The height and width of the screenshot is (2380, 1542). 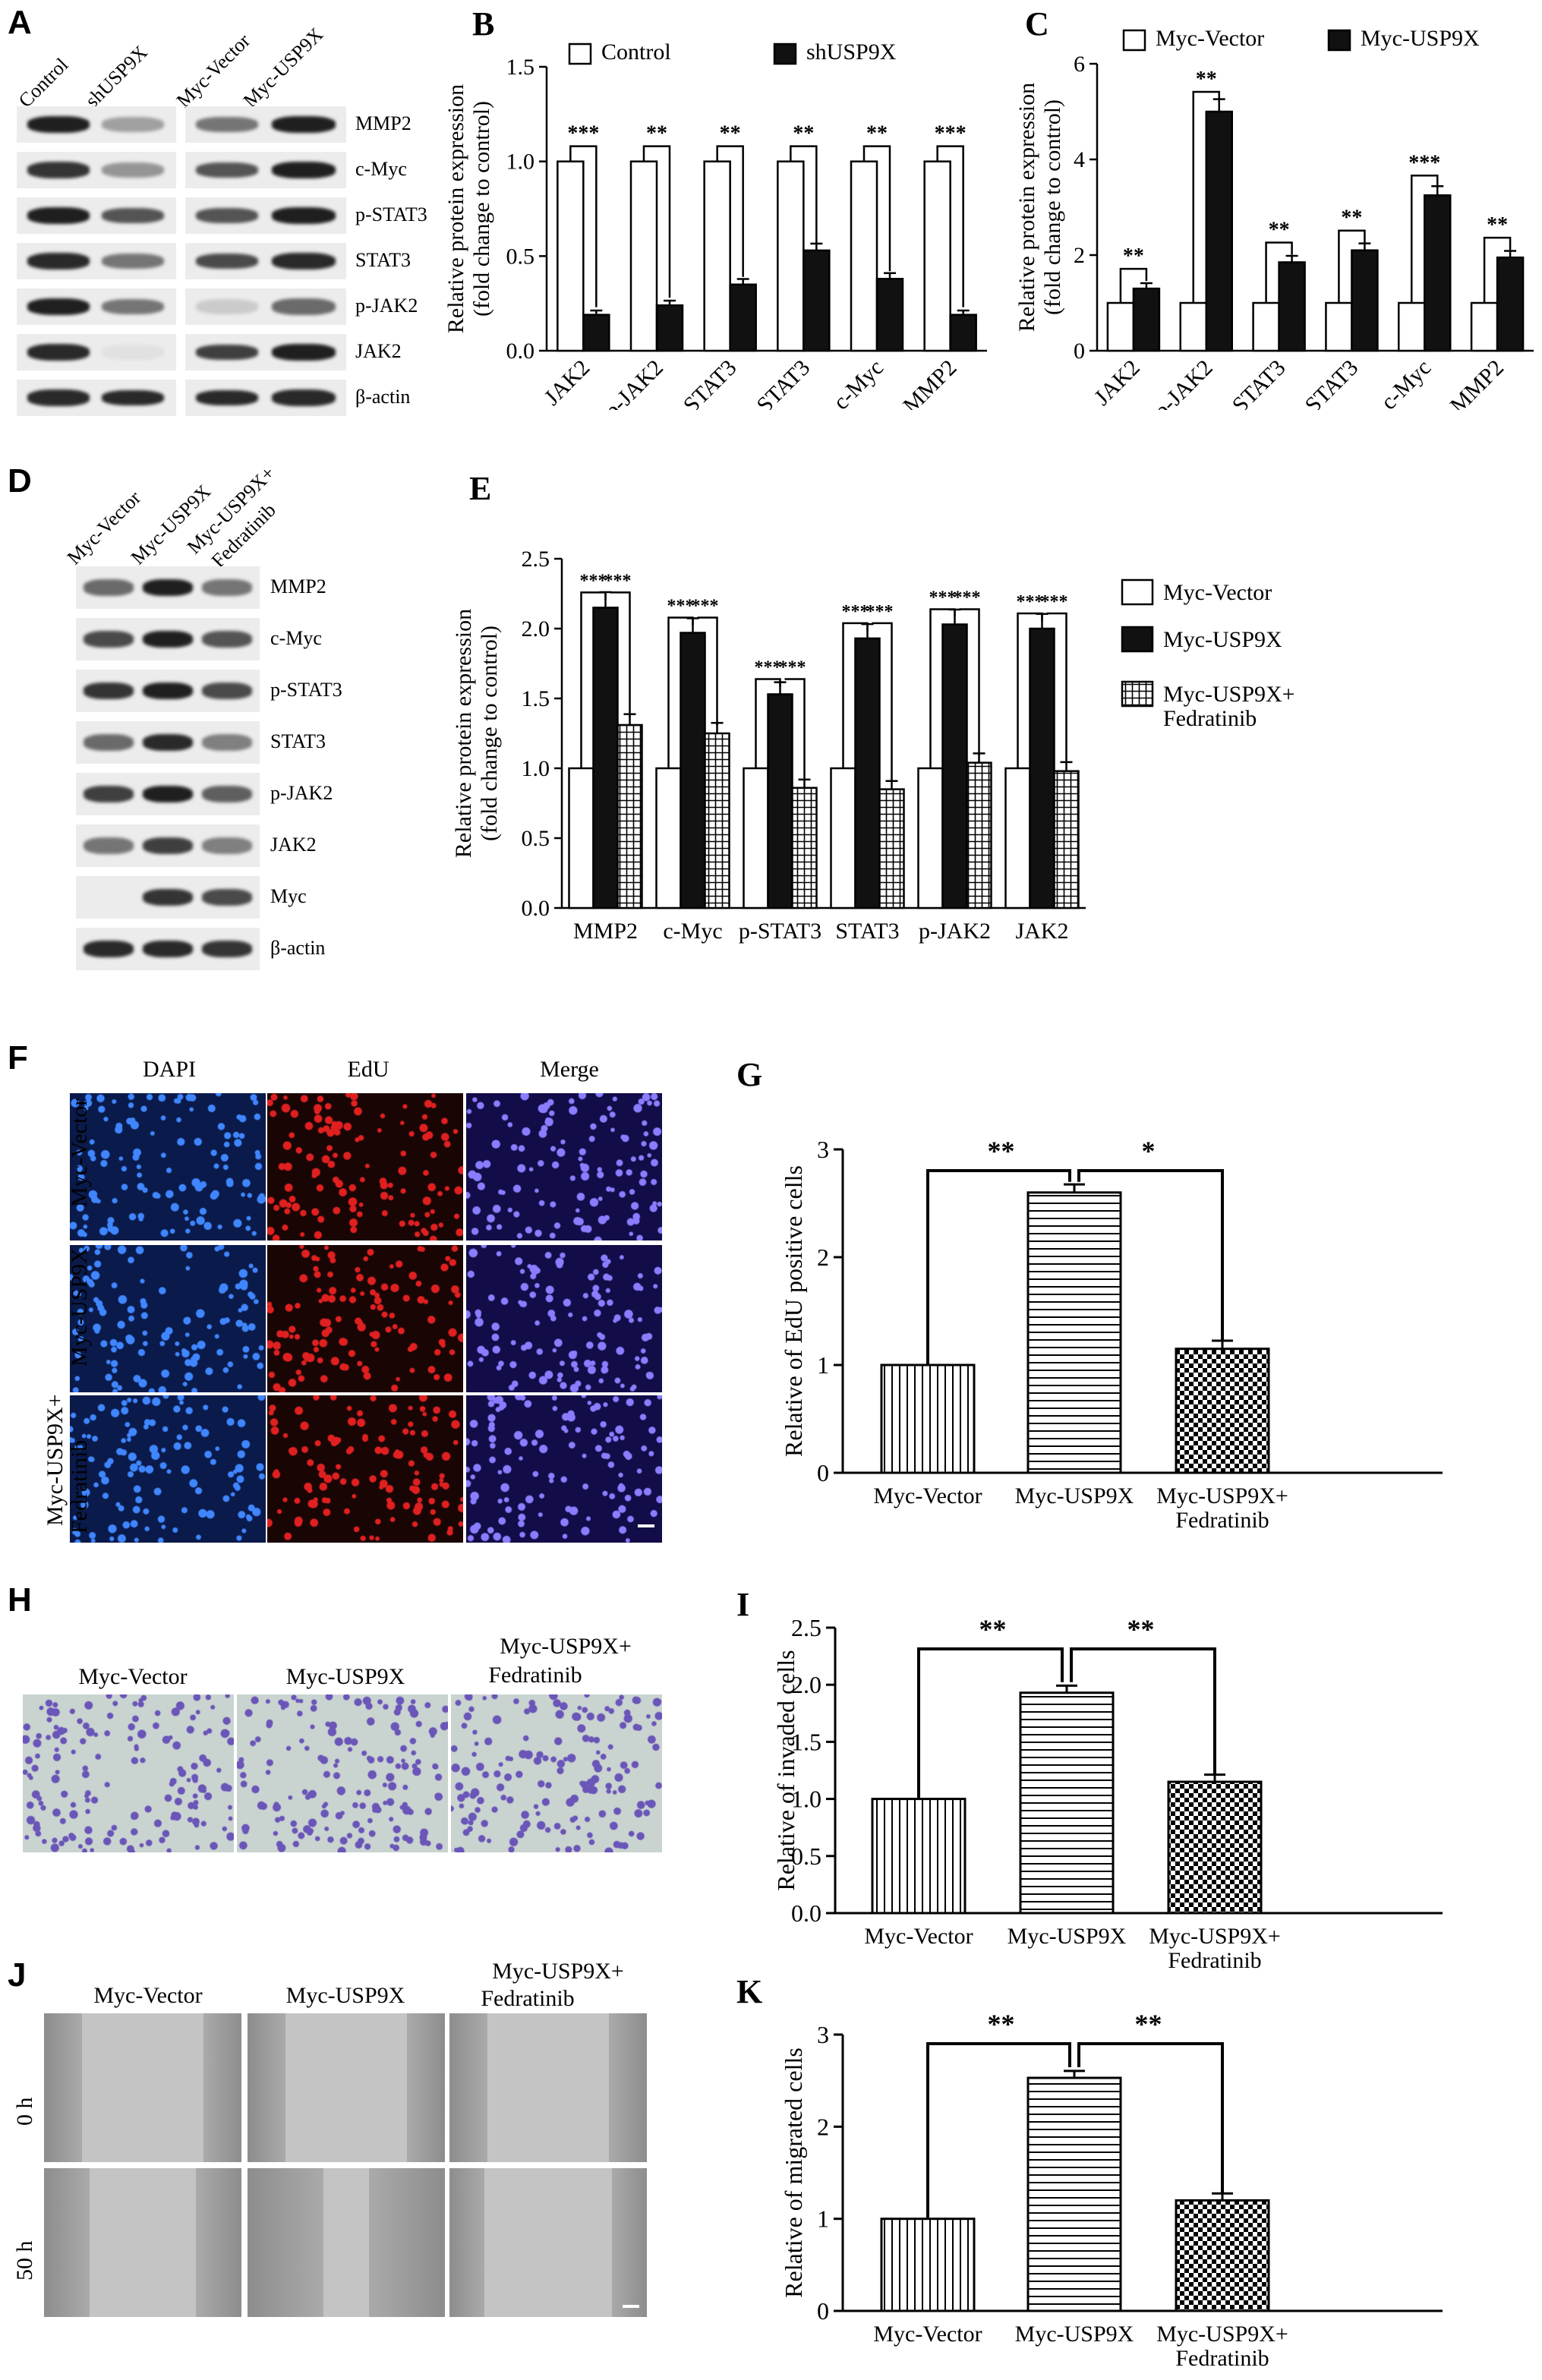 What do you see at coordinates (646, 1526) in the screenshot?
I see `scale-bar` at bounding box center [646, 1526].